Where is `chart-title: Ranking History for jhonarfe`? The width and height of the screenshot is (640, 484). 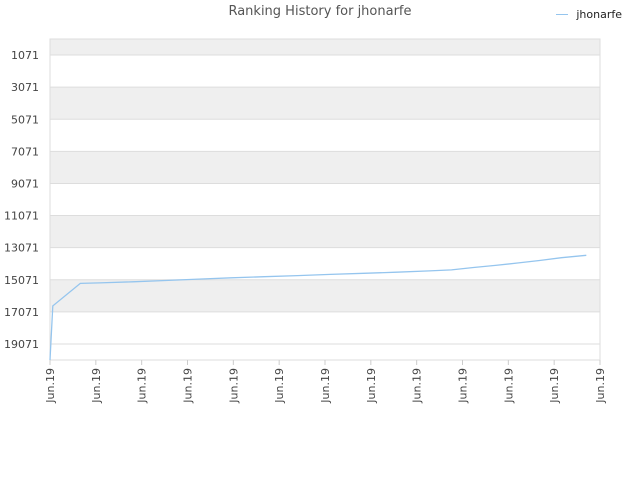 chart-title: Ranking History for jhonarfe is located at coordinates (320, 11).